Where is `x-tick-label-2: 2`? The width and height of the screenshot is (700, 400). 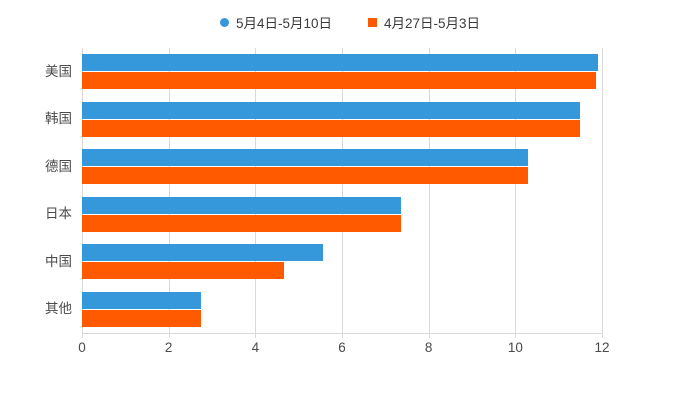
x-tick-label-2: 2 is located at coordinates (168, 347).